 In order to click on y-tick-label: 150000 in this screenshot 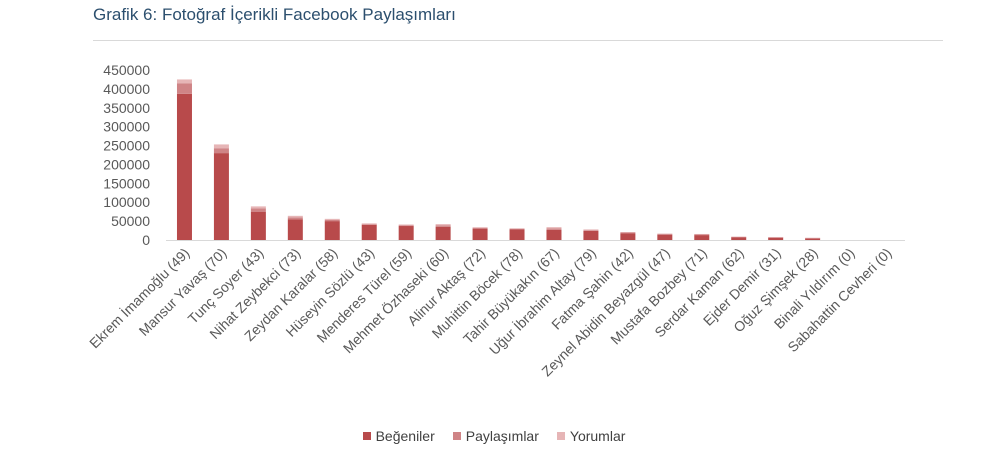, I will do `click(126, 183)`.